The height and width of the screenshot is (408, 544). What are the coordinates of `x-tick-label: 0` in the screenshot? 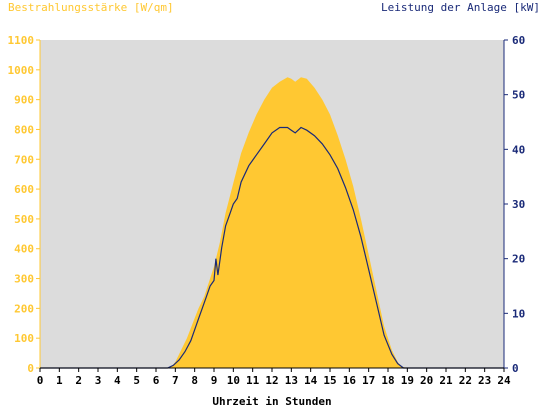 It's located at (40, 380).